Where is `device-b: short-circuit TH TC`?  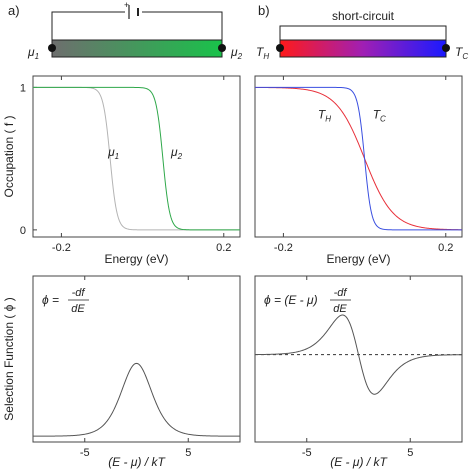
device-b: short-circuit TH TC is located at coordinates (362, 35).